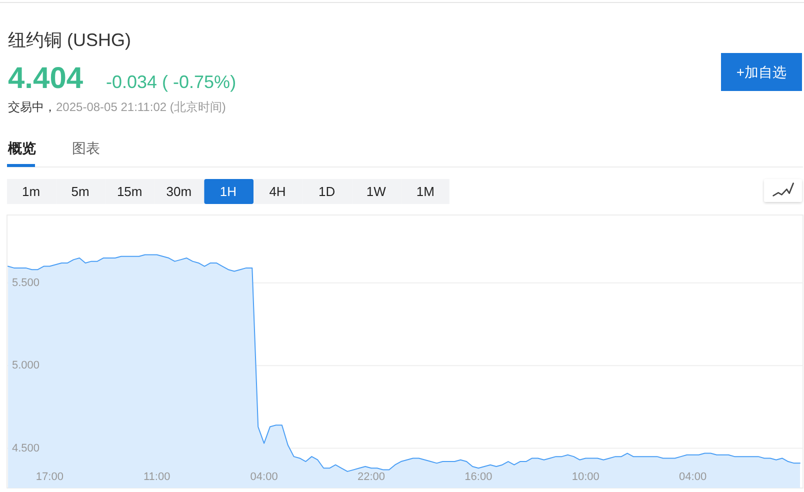 This screenshot has width=804, height=492. What do you see at coordinates (425, 191) in the screenshot?
I see `interval-button: 1M` at bounding box center [425, 191].